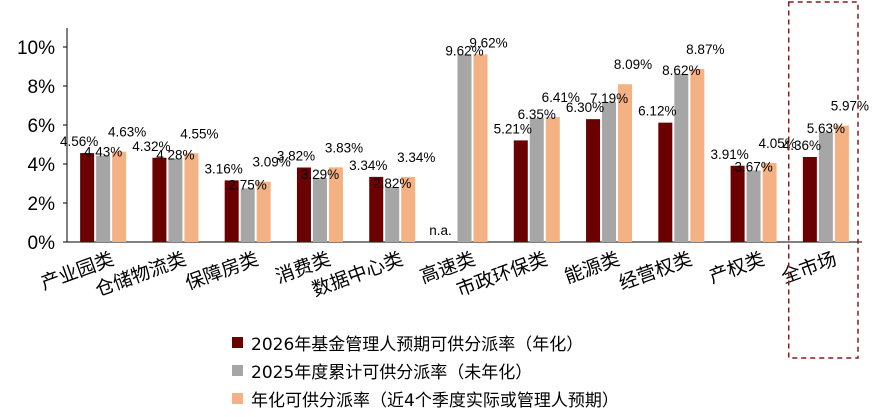  I want to click on data-label-3-9: 8.87%, so click(705, 49).